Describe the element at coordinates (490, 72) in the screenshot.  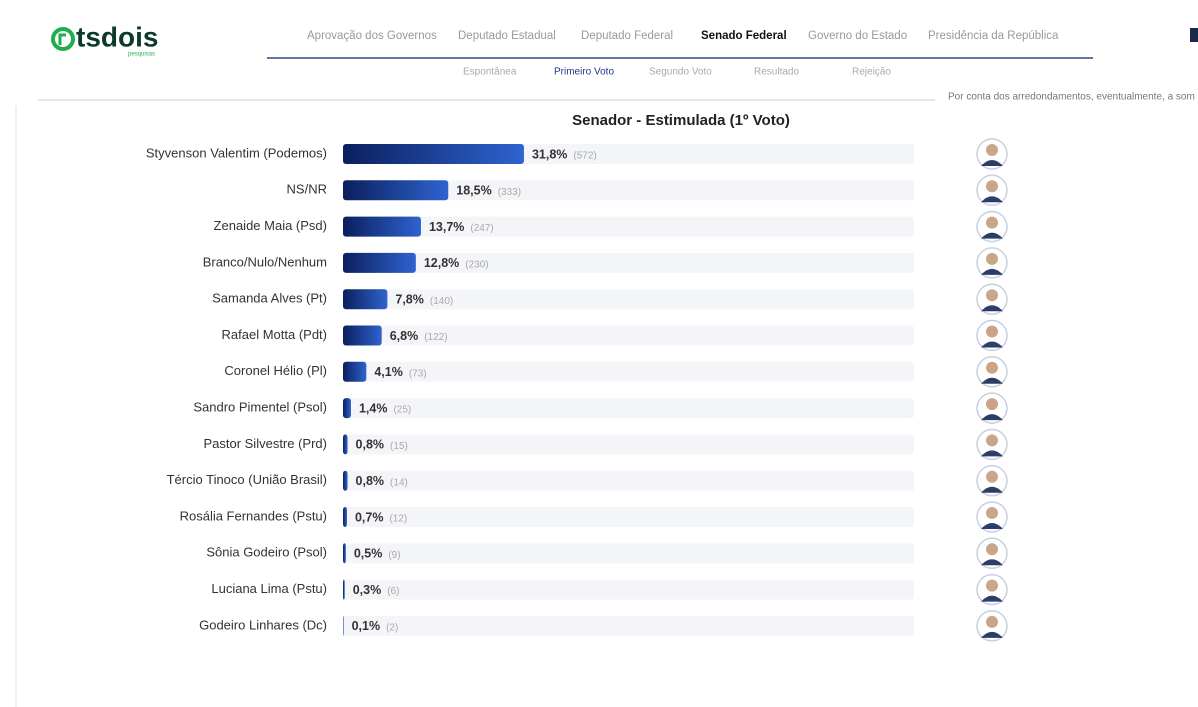
I see `subnav-item: Espontânea` at that location.